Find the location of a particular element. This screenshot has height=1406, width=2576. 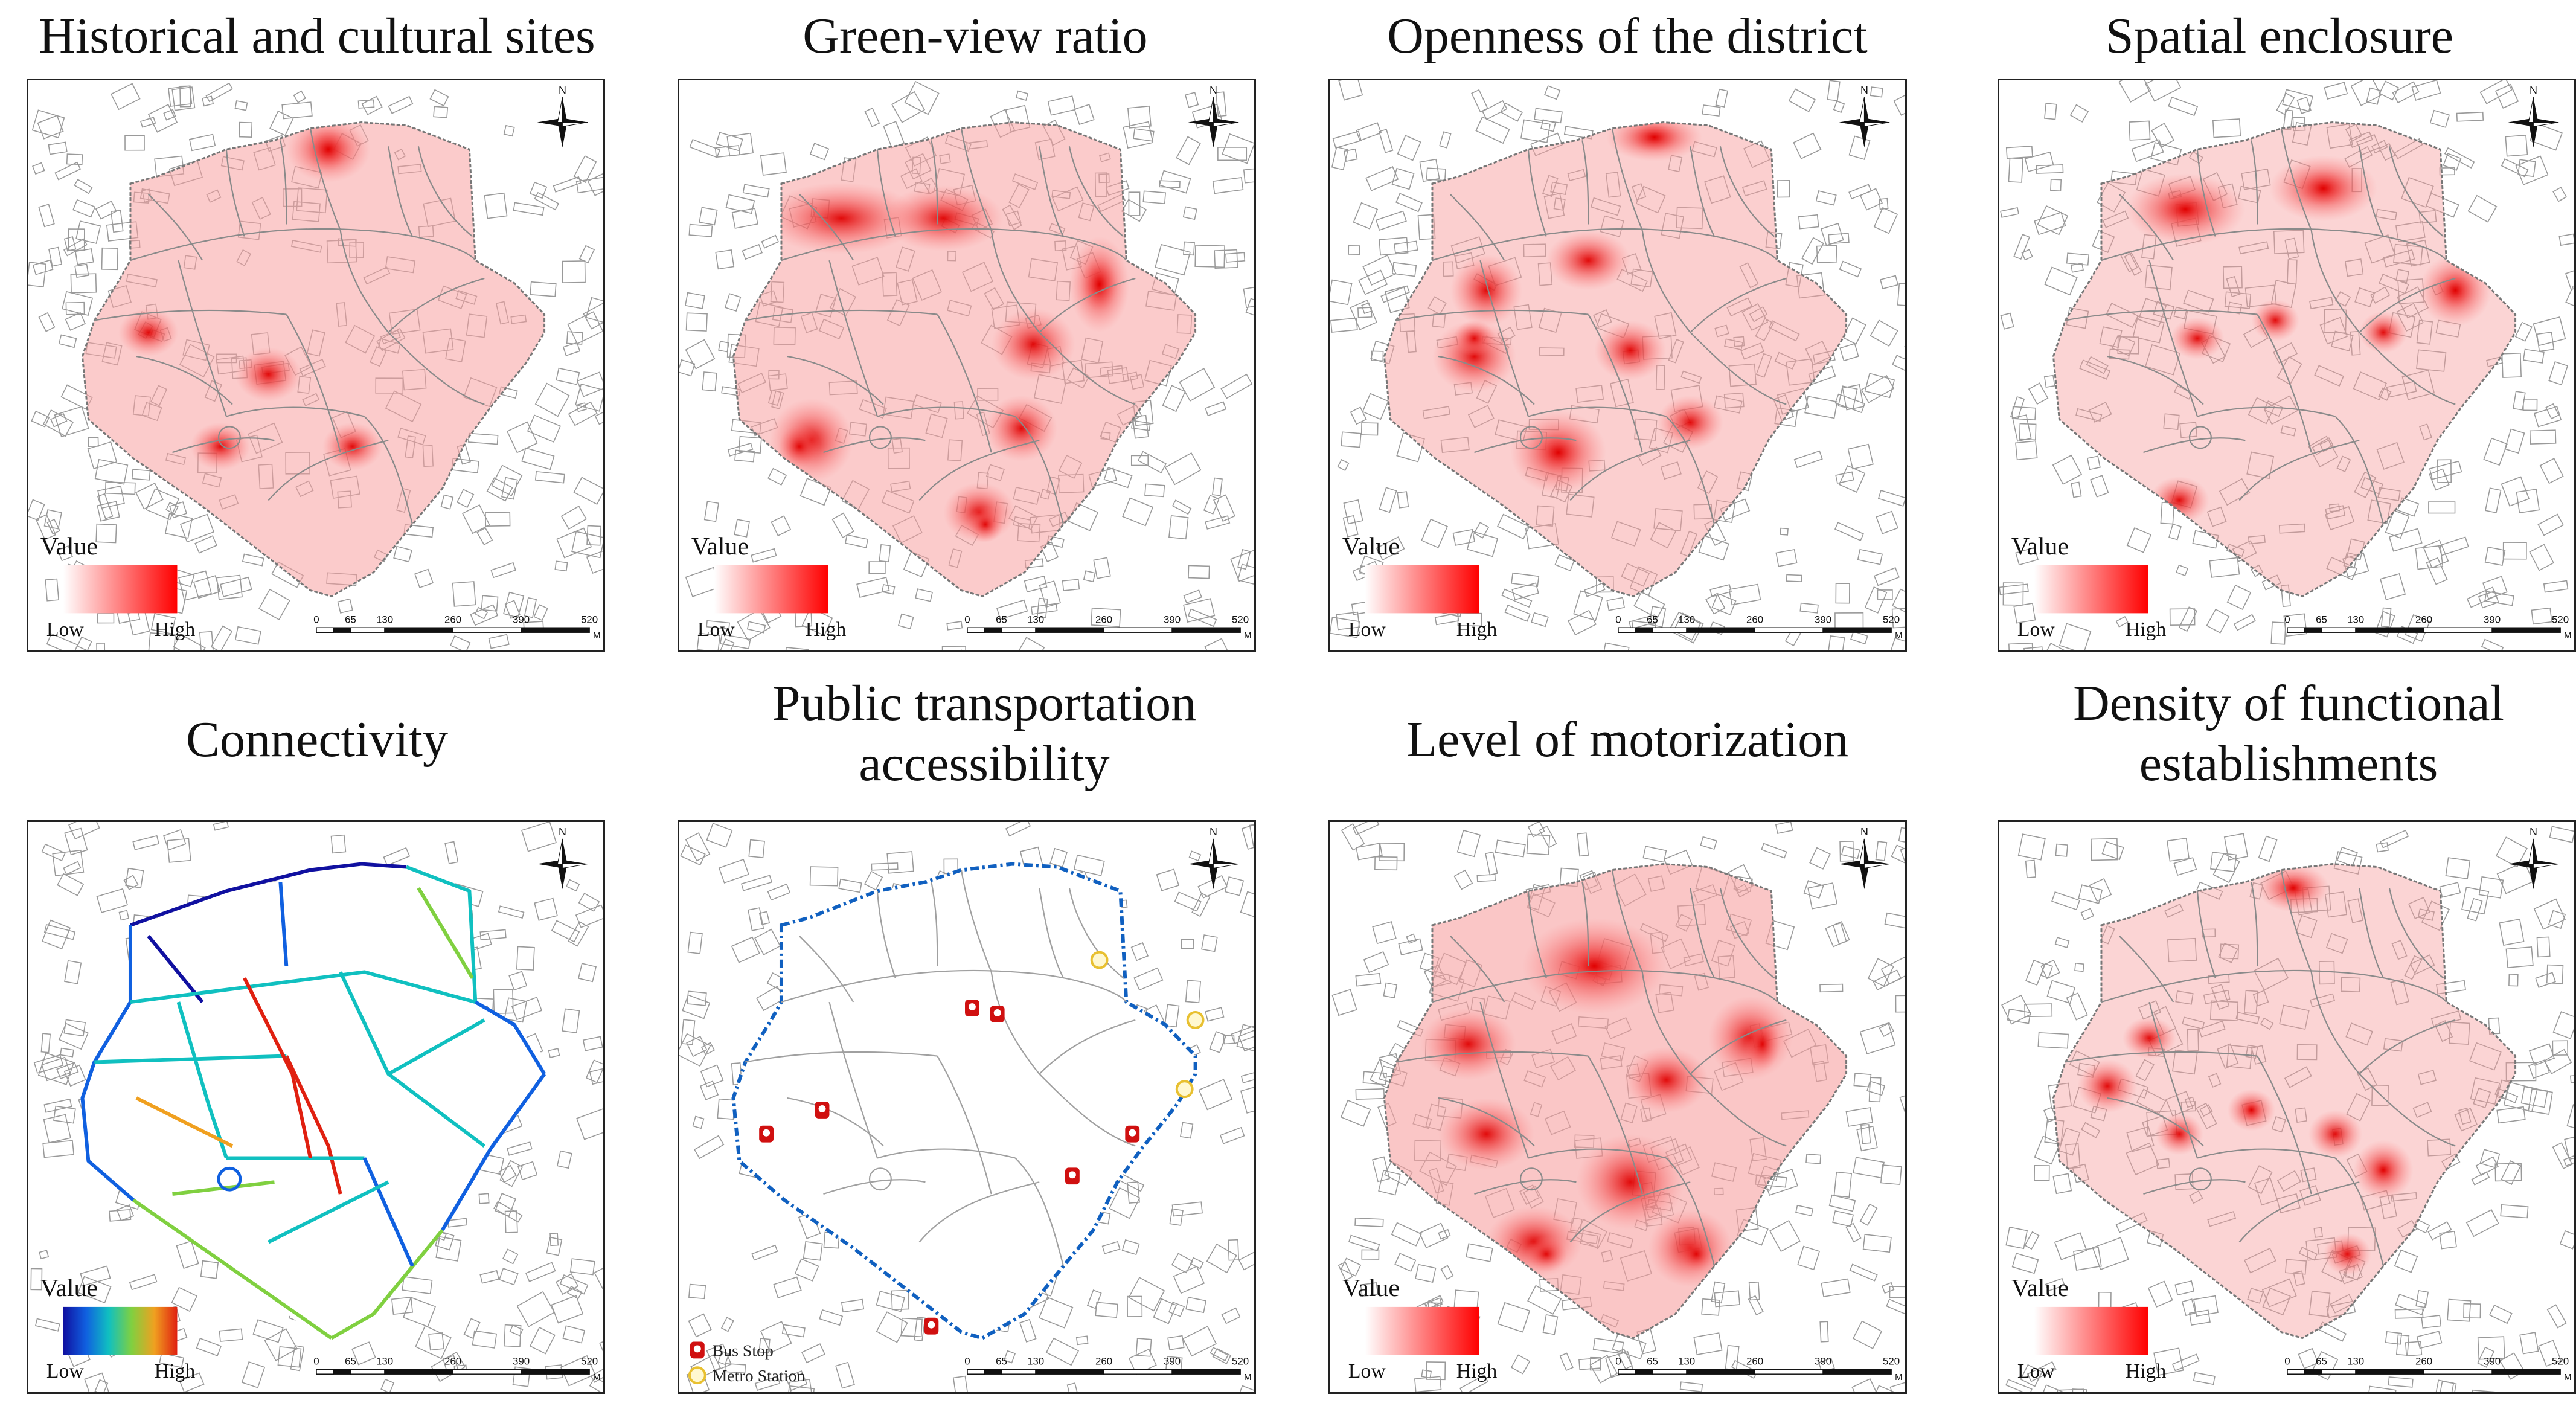

panel-title-functional-density: Density of functional establishments is located at coordinates (2288, 733).